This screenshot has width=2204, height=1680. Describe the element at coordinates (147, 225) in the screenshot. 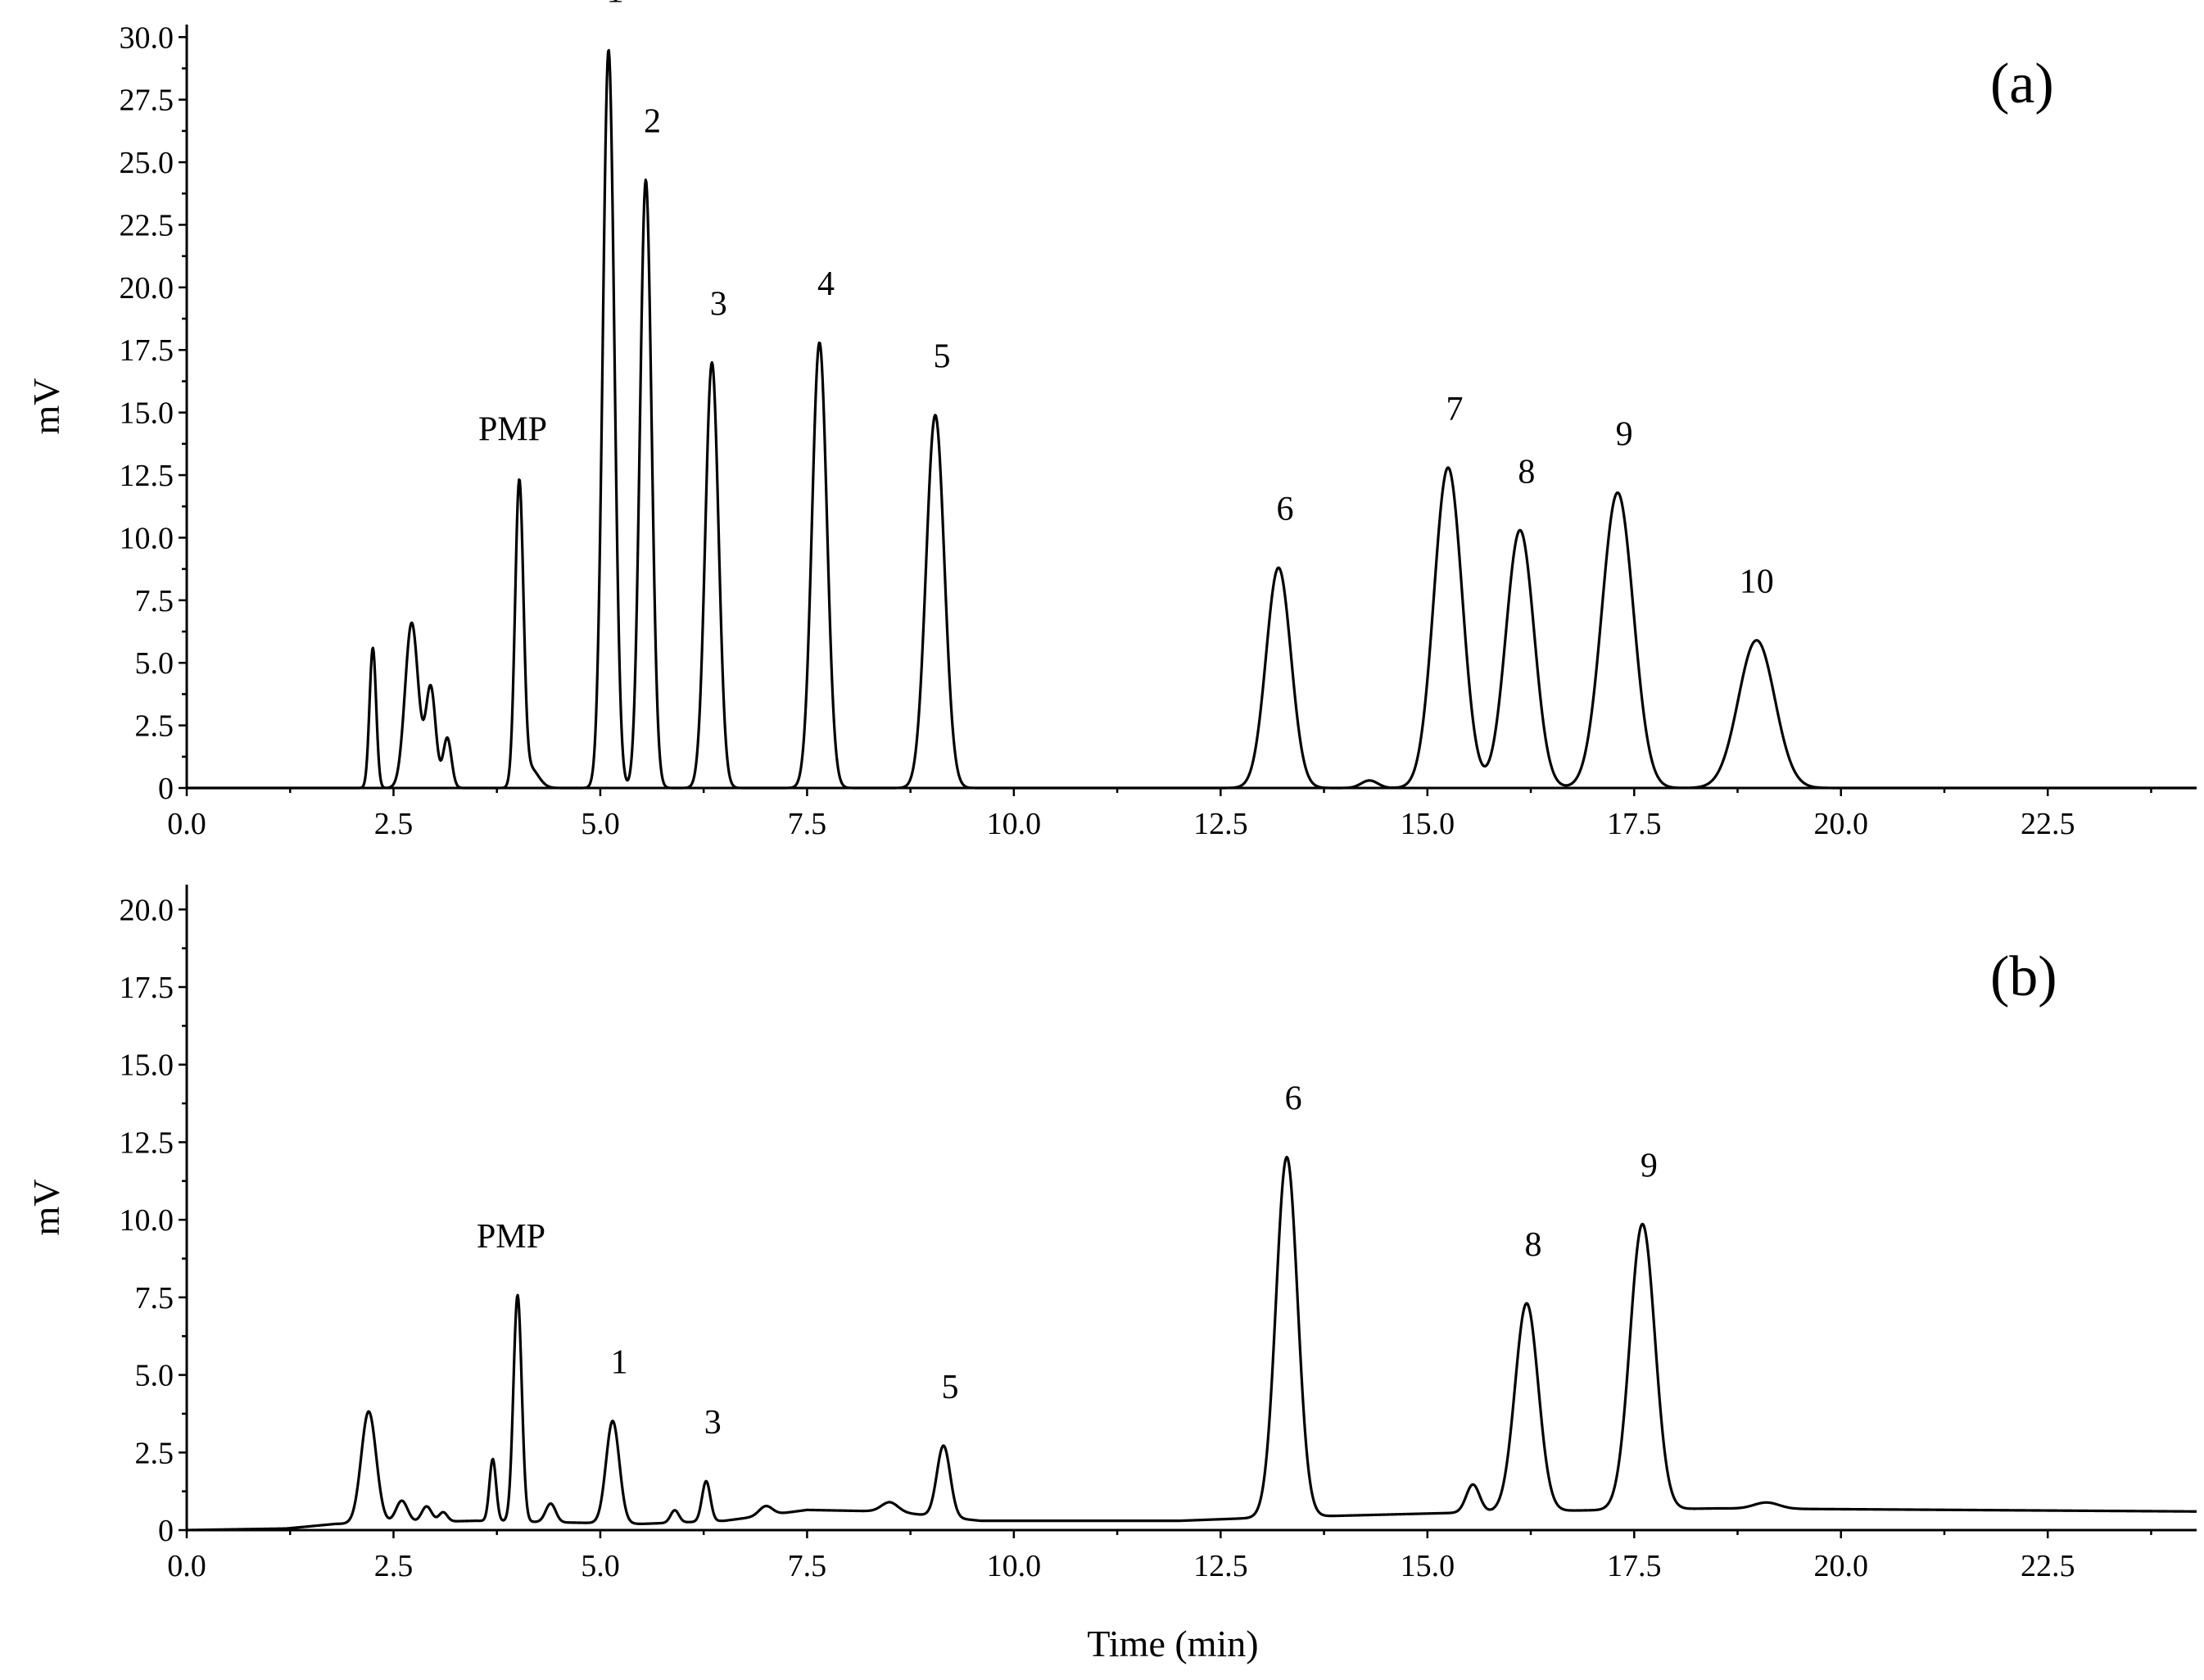

I see `y-tick-label: 22.5` at that location.